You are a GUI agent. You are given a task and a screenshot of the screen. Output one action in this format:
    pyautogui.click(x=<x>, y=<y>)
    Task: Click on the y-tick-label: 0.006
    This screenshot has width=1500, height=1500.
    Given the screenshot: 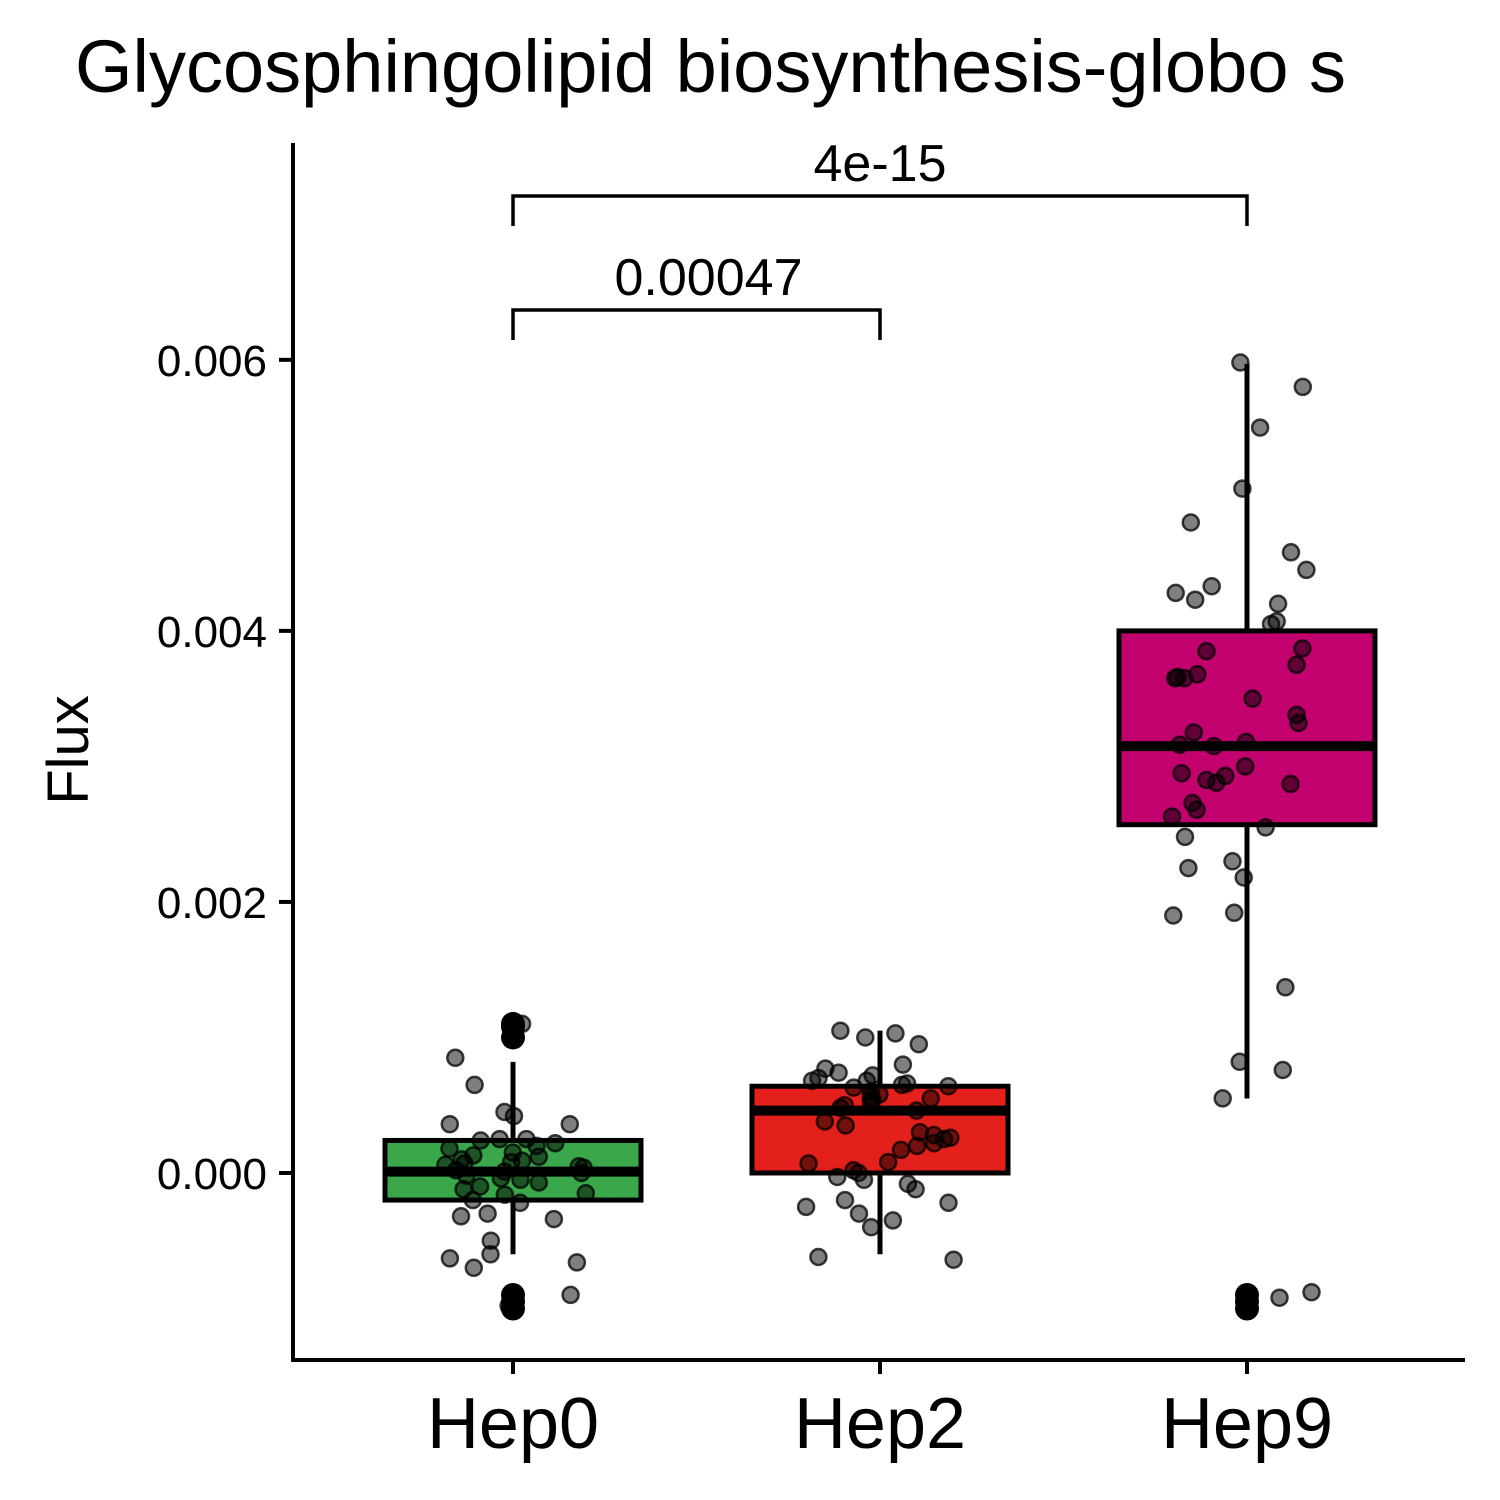 What is the action you would take?
    pyautogui.click(x=212, y=361)
    